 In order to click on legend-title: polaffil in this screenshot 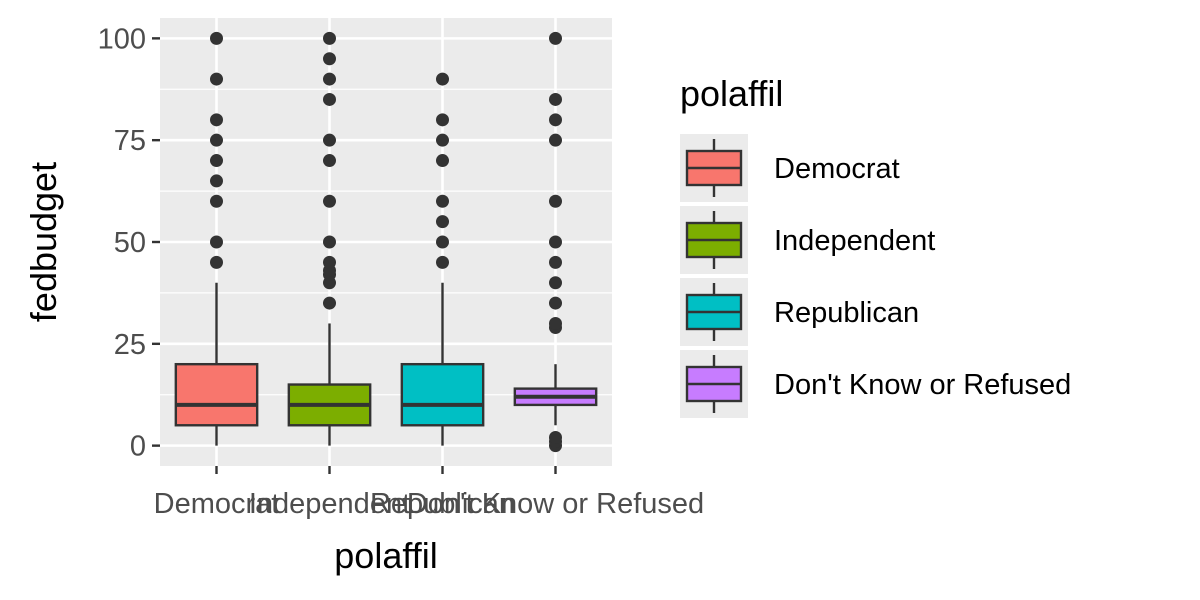, I will do `click(731, 93)`.